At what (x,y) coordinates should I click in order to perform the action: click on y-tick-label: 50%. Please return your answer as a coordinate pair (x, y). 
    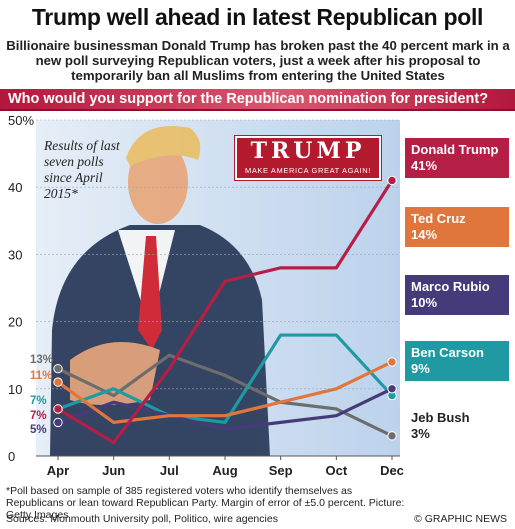
    Looking at the image, I should click on (21, 120).